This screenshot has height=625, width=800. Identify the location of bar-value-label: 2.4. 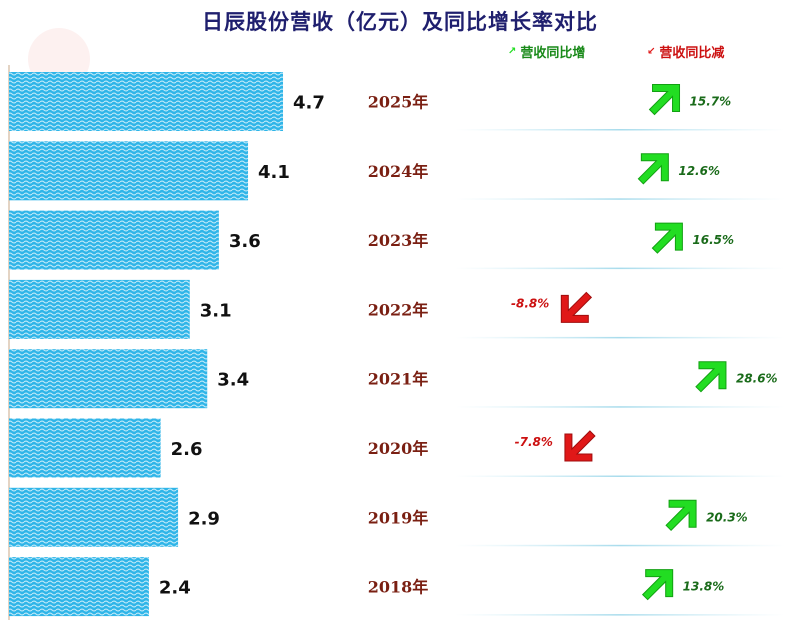
(175, 588).